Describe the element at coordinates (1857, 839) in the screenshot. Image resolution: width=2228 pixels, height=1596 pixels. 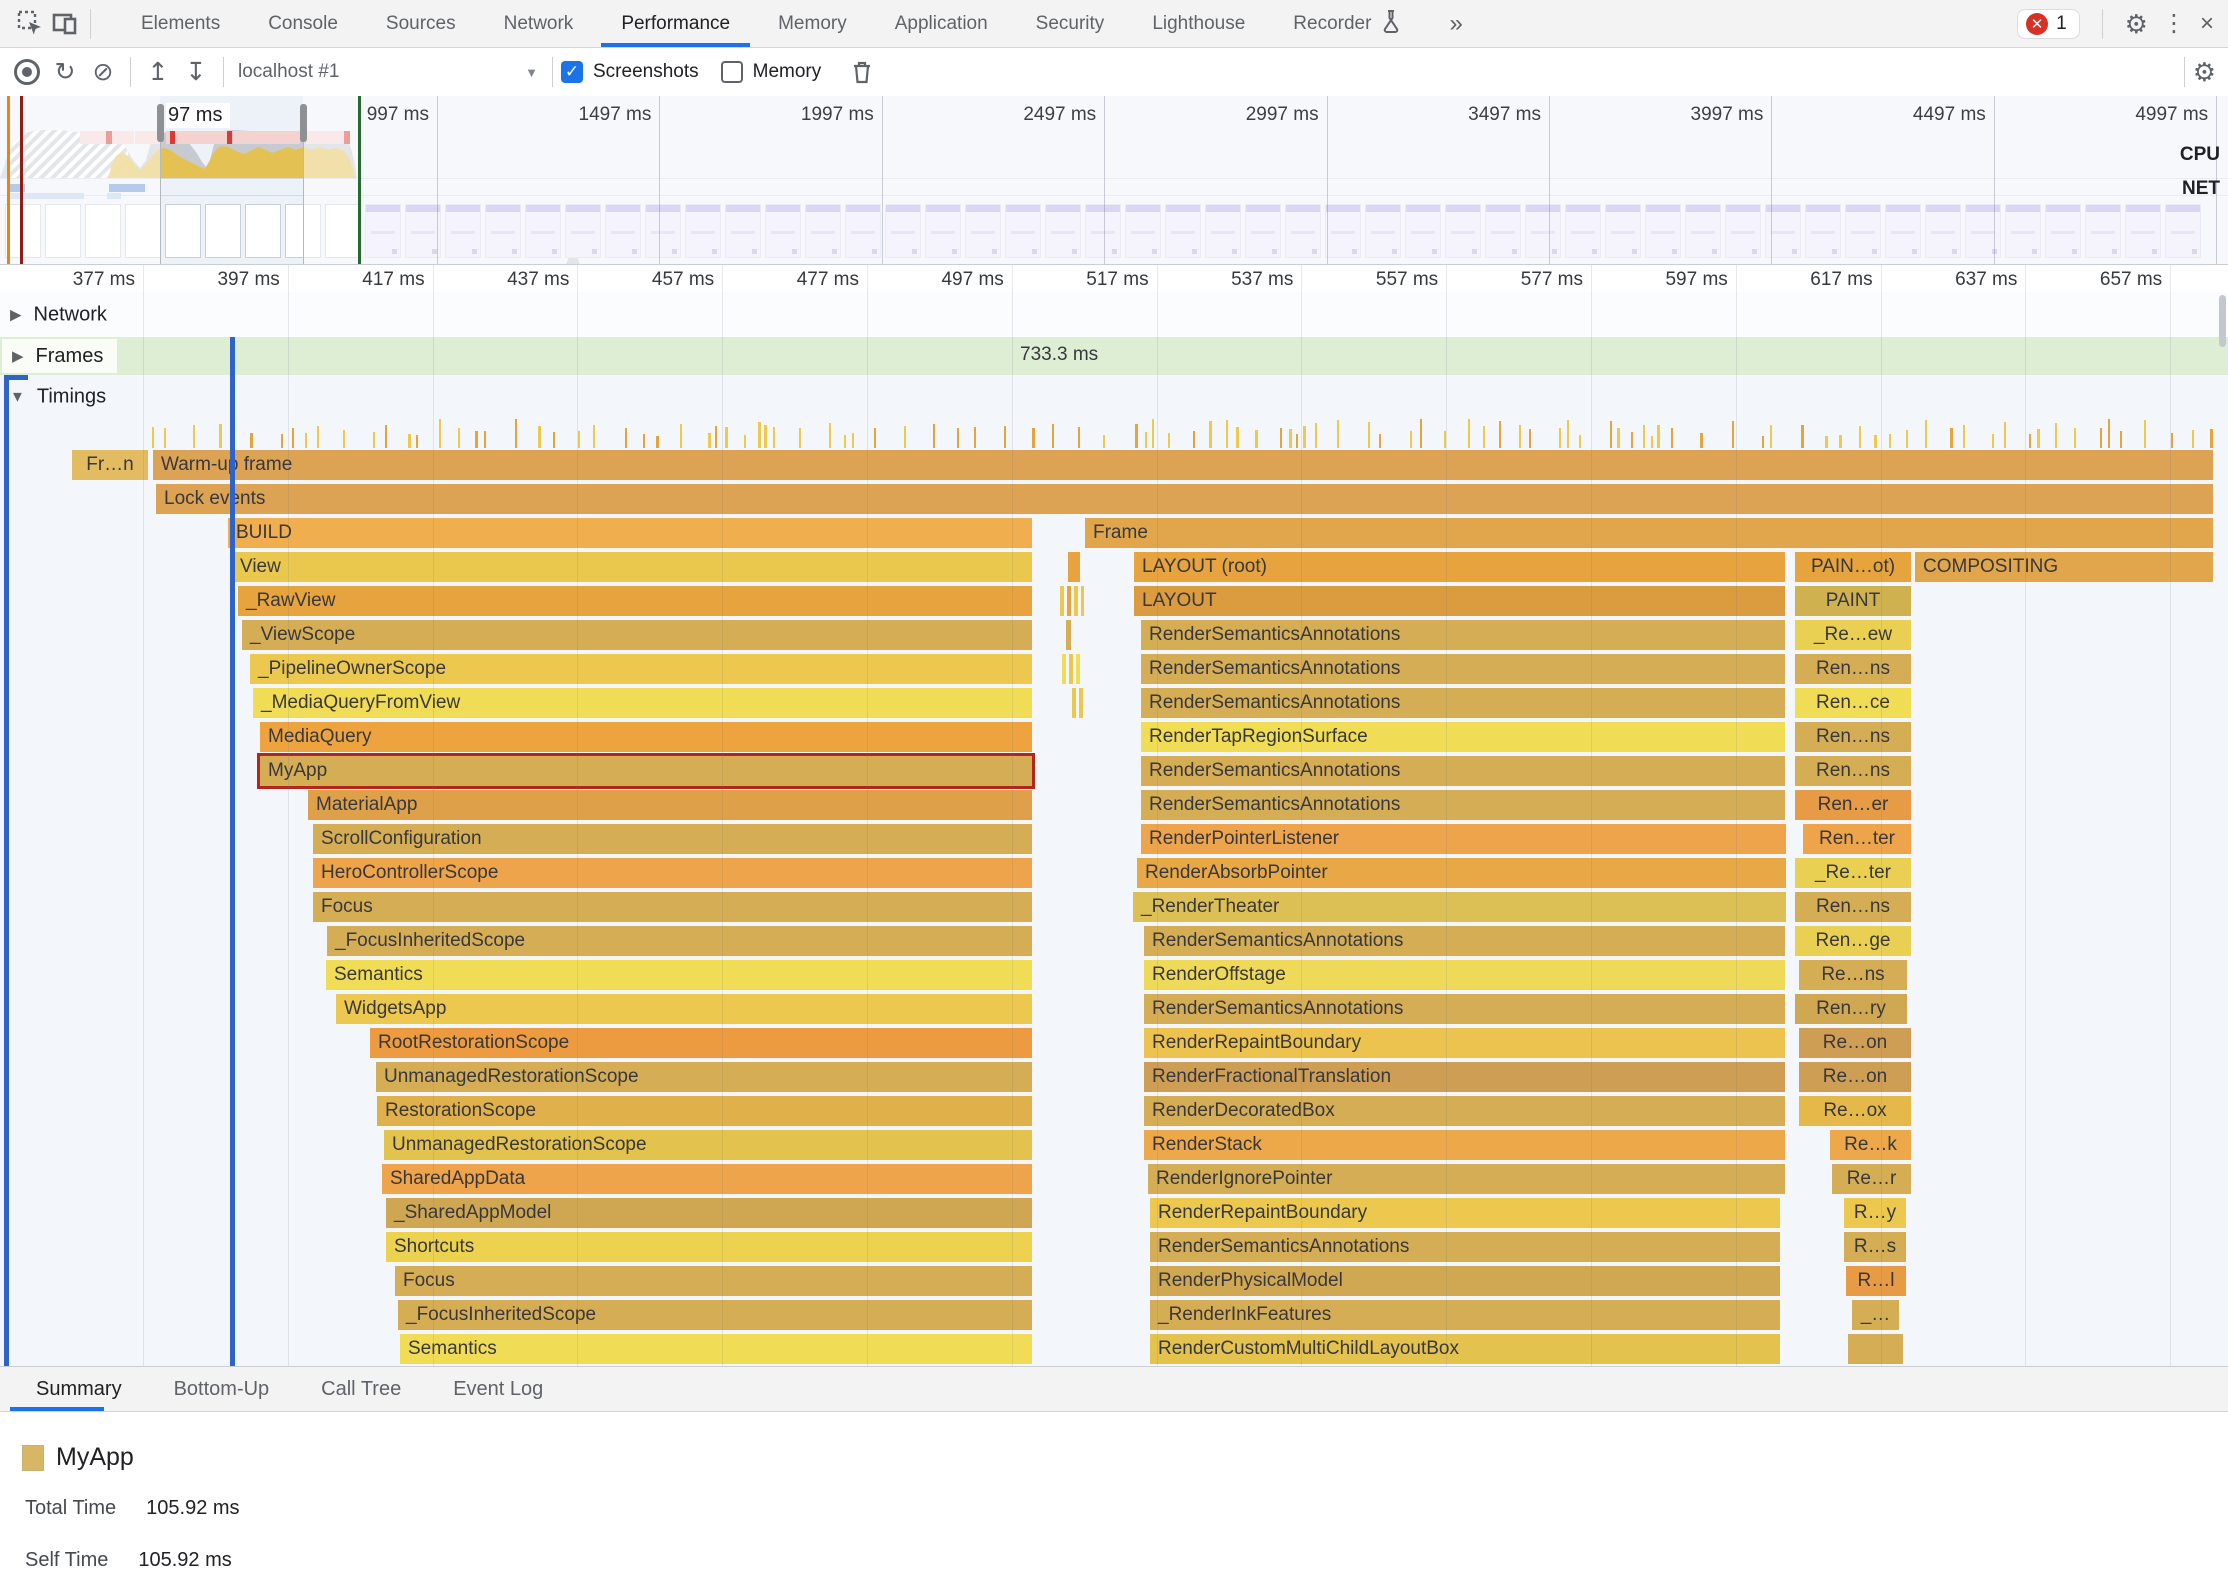
I see `flame-bar: Ren…ter` at that location.